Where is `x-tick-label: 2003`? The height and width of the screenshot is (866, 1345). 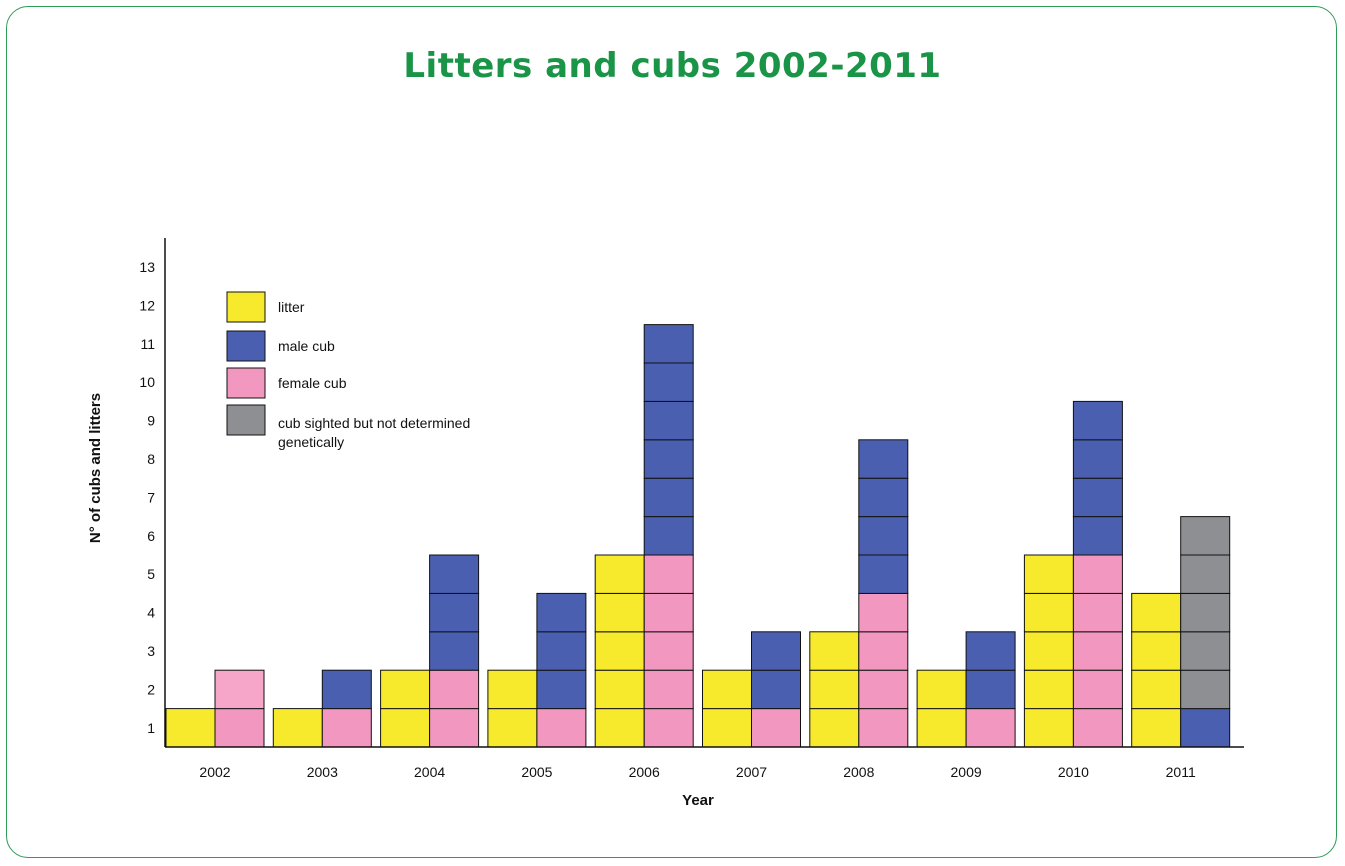 x-tick-label: 2003 is located at coordinates (322, 772).